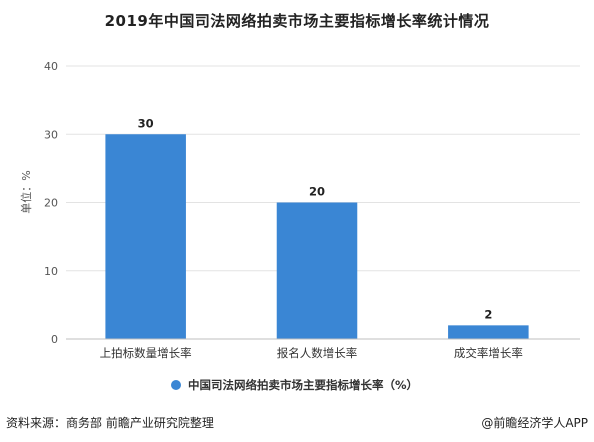 The width and height of the screenshot is (594, 442). I want to click on y-tick-label: 10, so click(51, 271).